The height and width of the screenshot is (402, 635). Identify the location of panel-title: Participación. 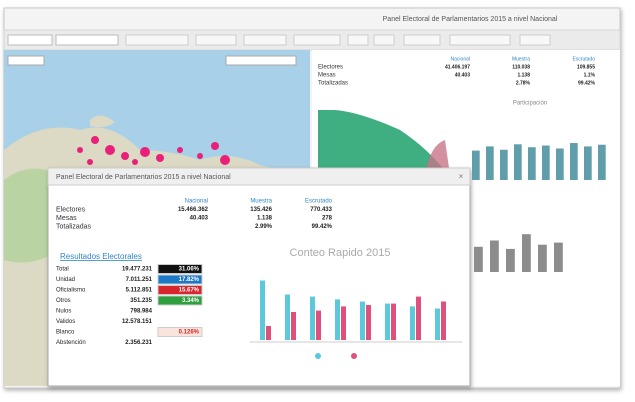
(530, 104).